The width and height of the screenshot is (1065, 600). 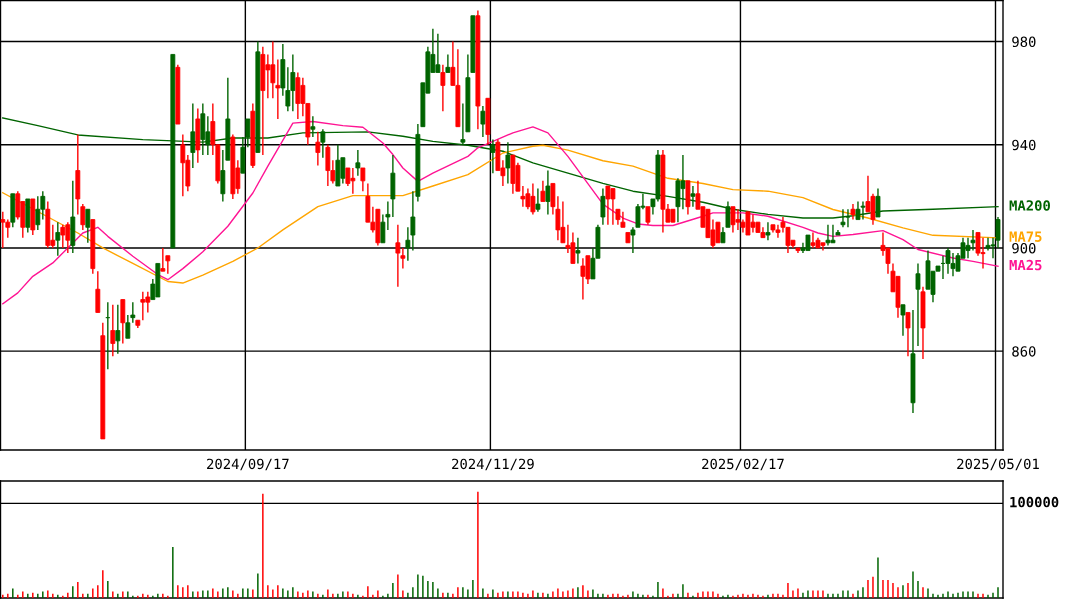 I want to click on x-tick-label: 2024/09/17, so click(x=248, y=464).